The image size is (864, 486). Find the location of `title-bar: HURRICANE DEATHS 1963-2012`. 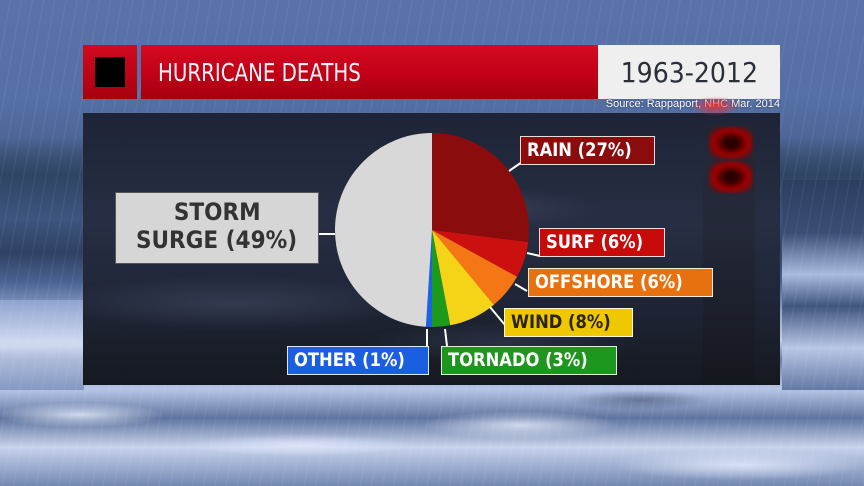

title-bar: HURRICANE DEATHS 1963-2012 is located at coordinates (431, 72).